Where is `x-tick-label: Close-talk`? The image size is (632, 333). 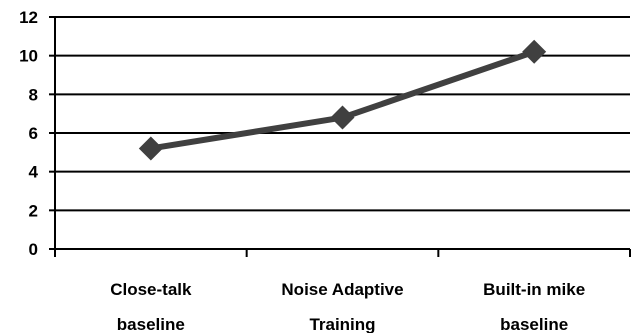
x-tick-label: Close-talk is located at coordinates (151, 289).